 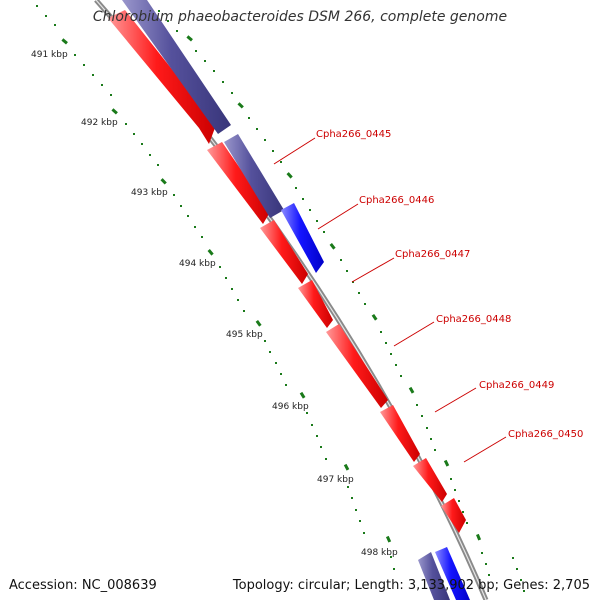 What do you see at coordinates (49, 55) in the screenshot?
I see `kbp-label: 491 kbp` at bounding box center [49, 55].